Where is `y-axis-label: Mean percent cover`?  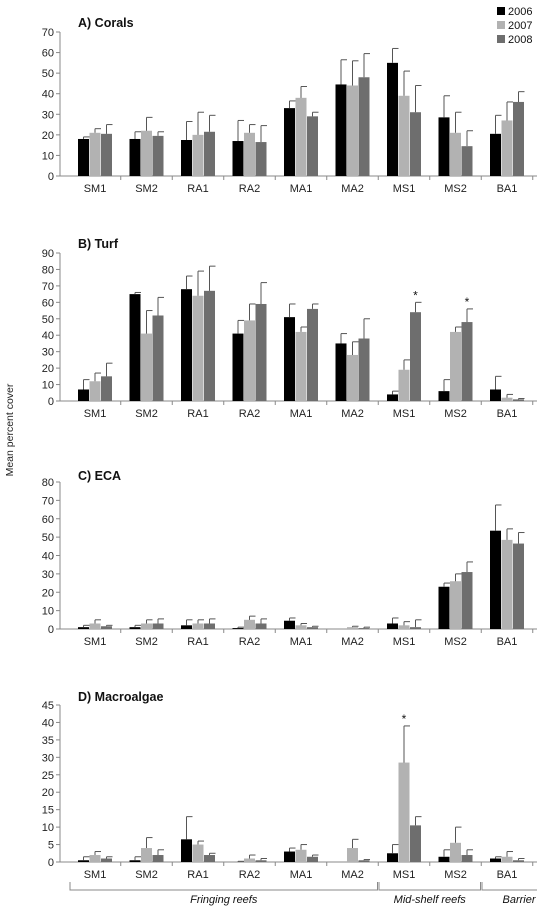 y-axis-label: Mean percent cover is located at coordinates (10, 429).